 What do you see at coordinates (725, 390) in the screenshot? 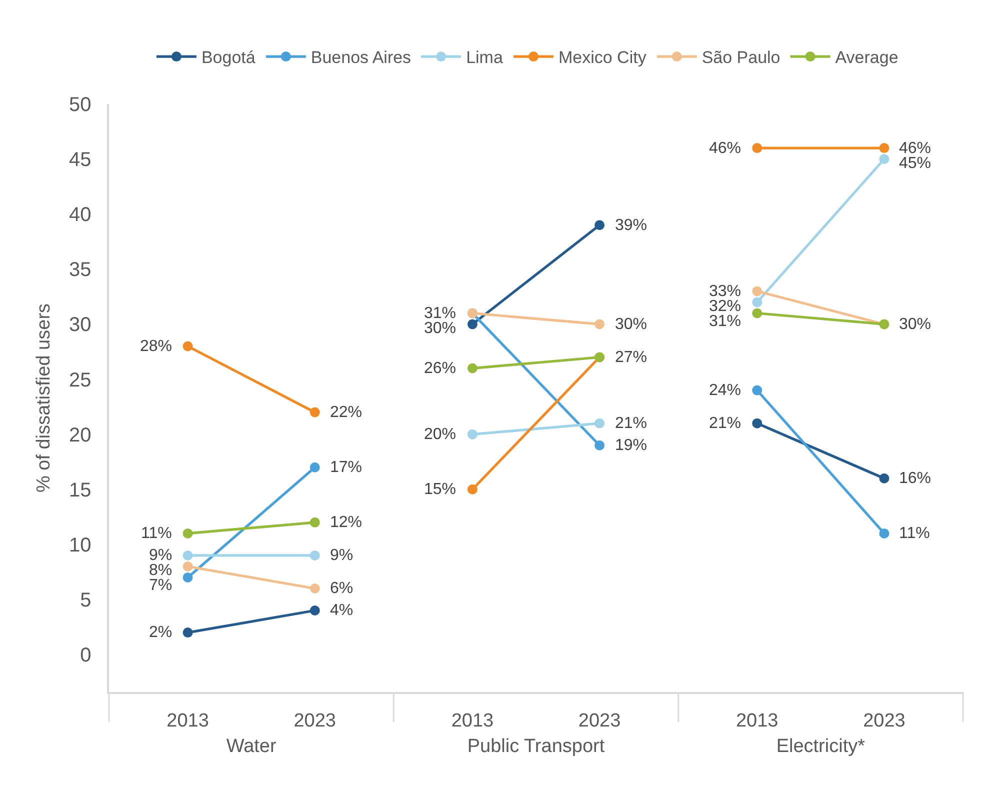
I see `data-label: 24%` at bounding box center [725, 390].